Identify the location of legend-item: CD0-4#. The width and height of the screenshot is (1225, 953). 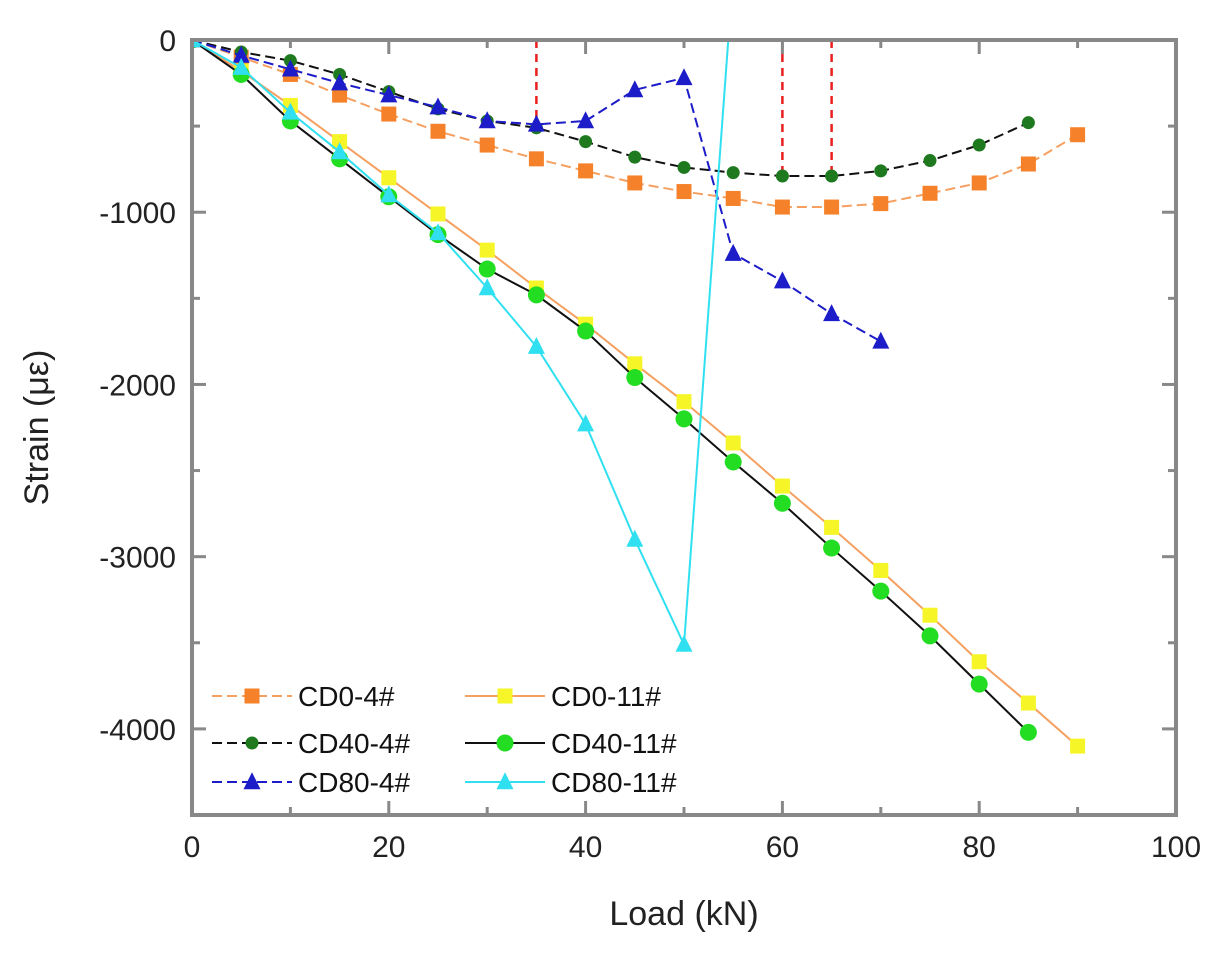
(303, 696).